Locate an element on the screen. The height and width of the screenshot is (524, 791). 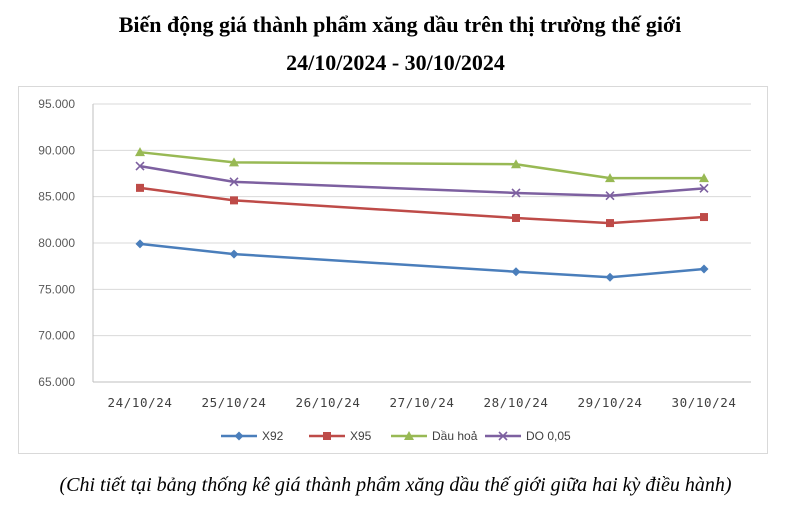
x-tick-label: 24/10/24 is located at coordinates (139, 402).